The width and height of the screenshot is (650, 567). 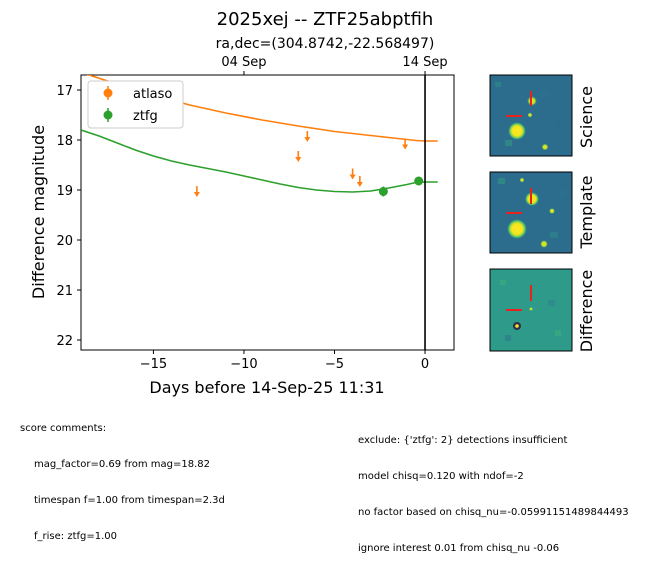 What do you see at coordinates (266, 387) in the screenshot?
I see `x-axis-label: Days before 14-Sep-25 11:31` at bounding box center [266, 387].